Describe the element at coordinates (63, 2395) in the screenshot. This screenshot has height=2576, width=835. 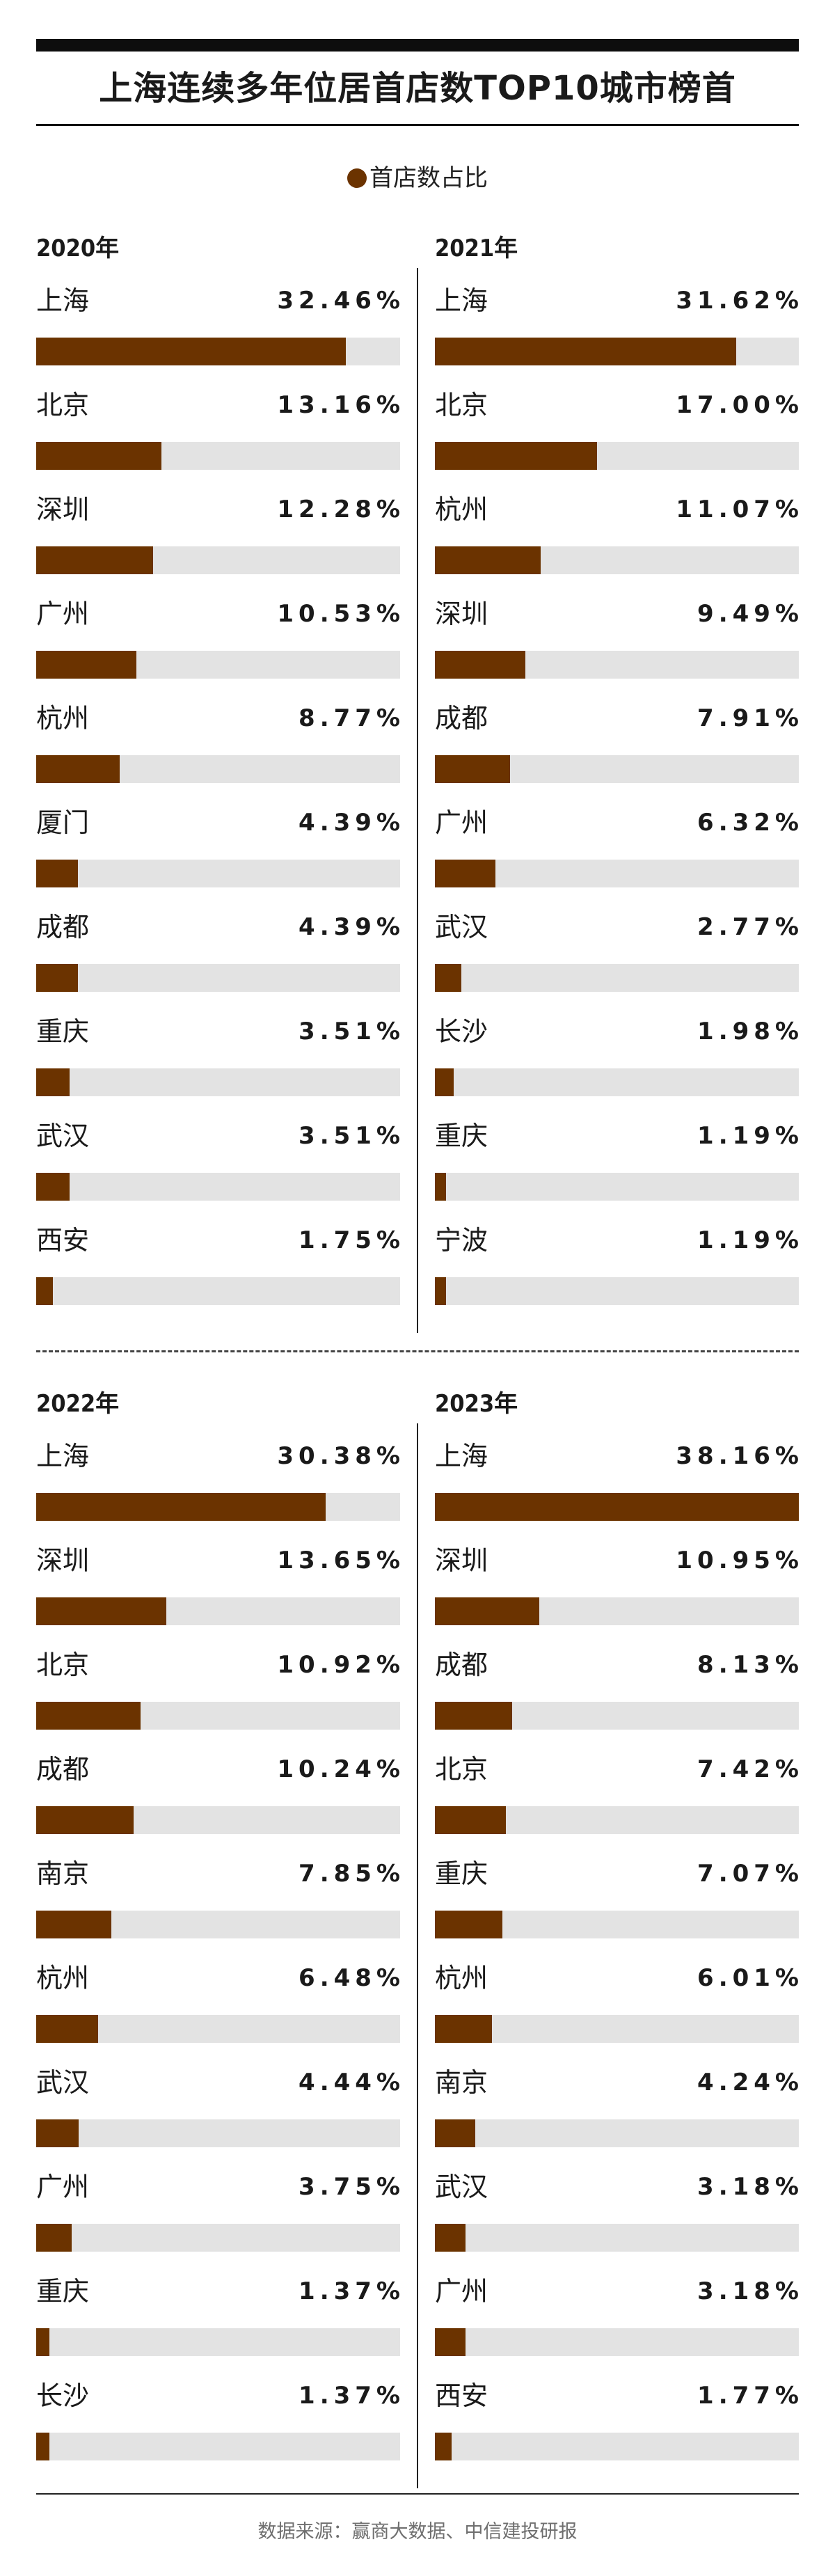
I see `category-label: 长沙` at that location.